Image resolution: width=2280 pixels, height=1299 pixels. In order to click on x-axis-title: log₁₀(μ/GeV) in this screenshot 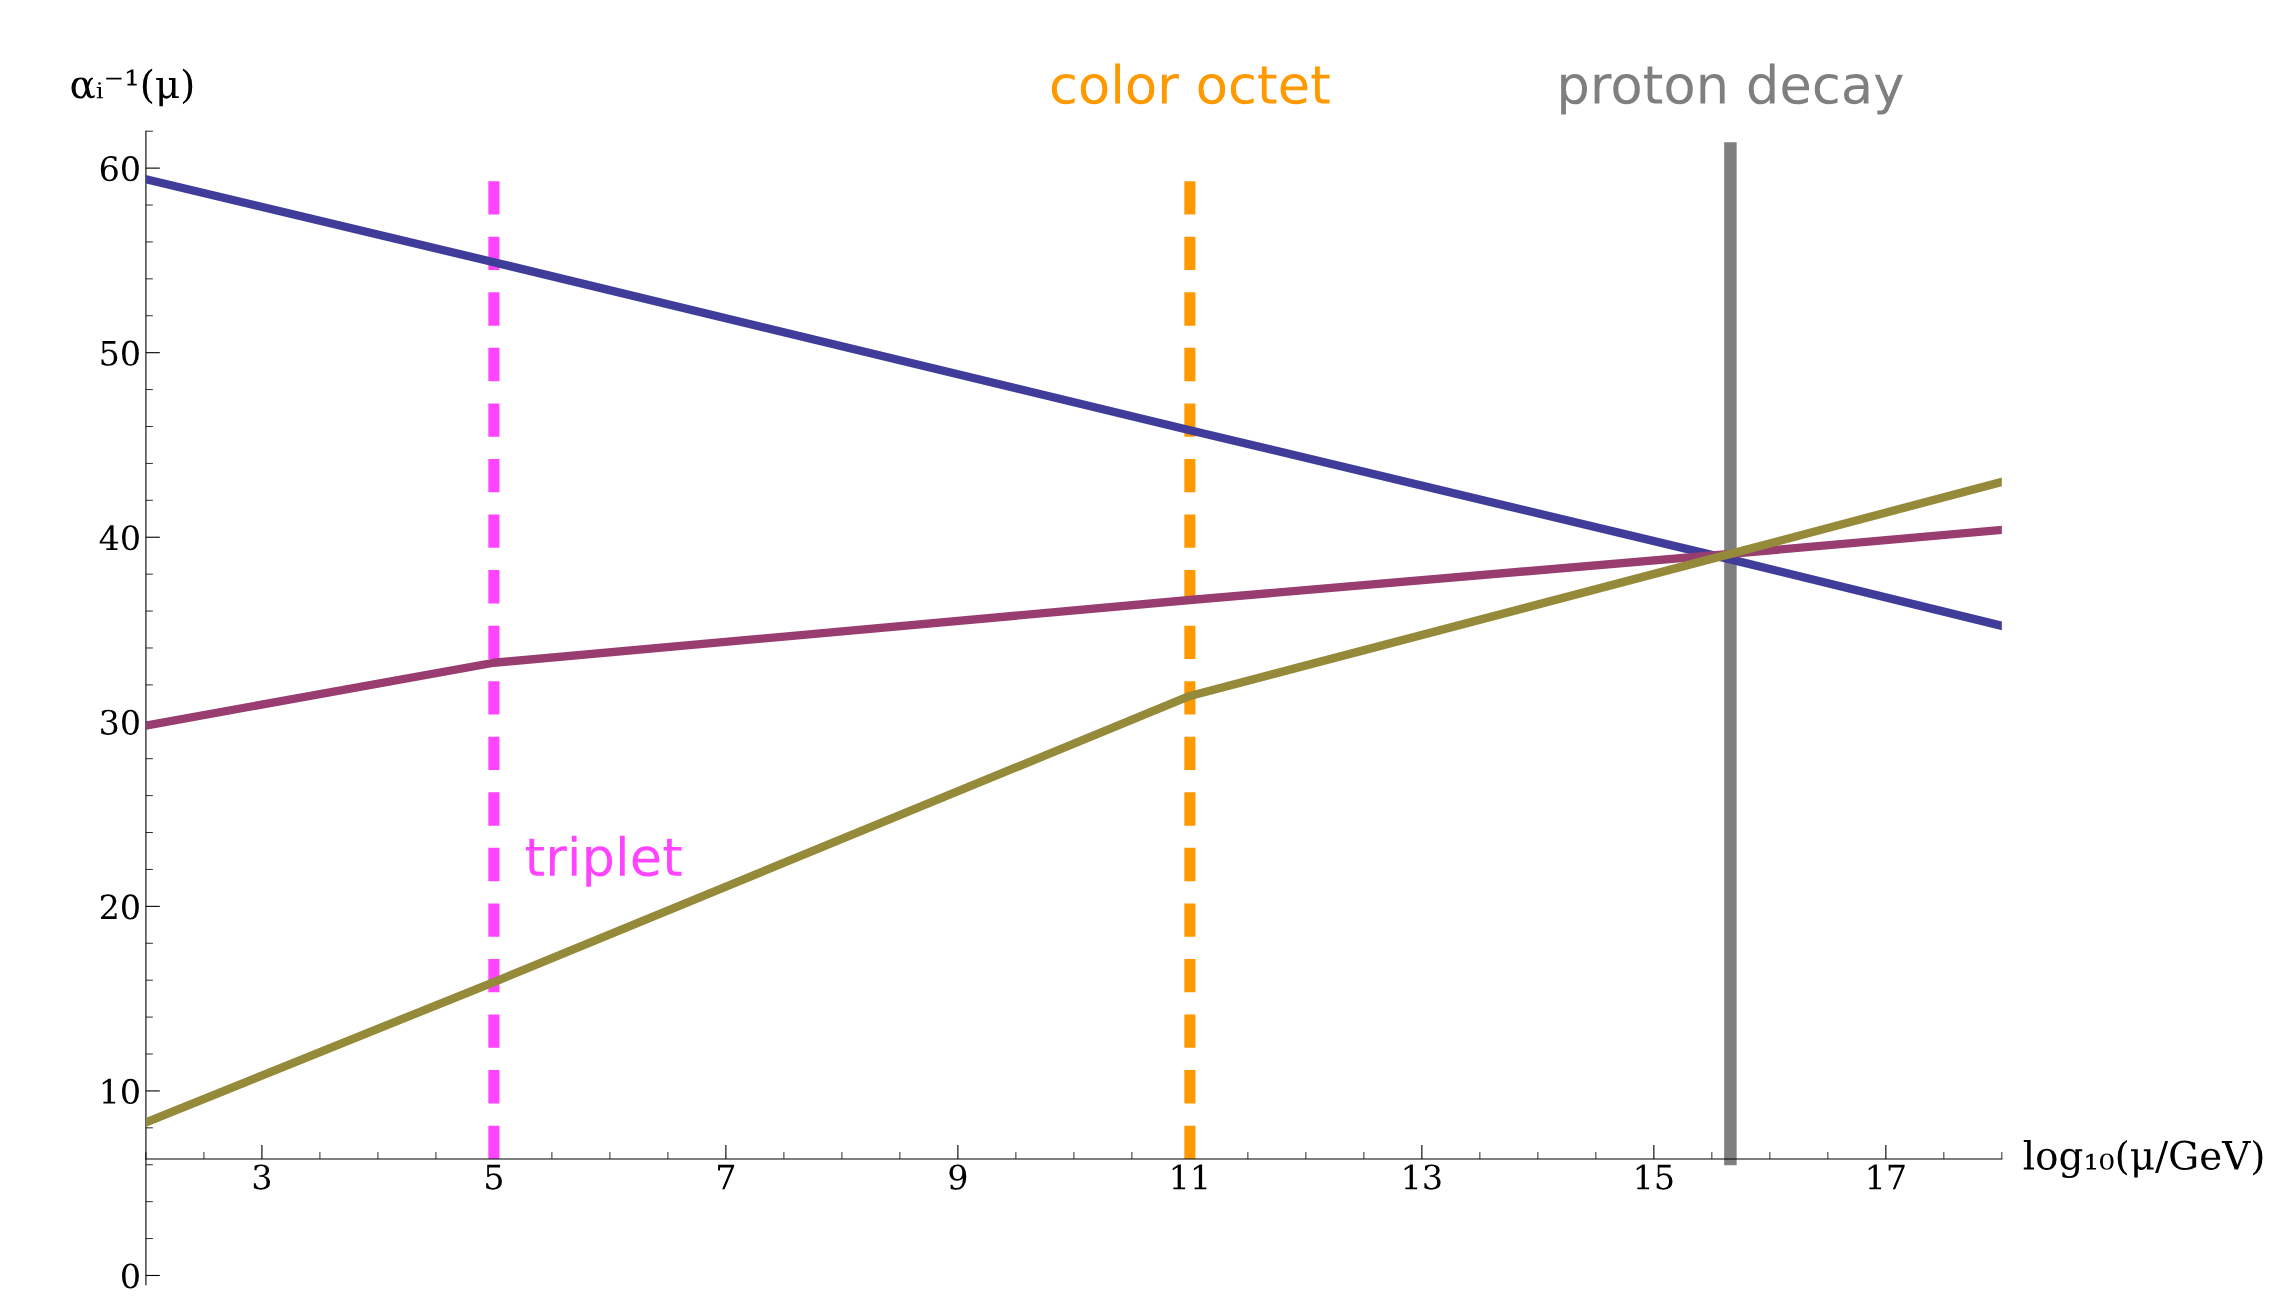, I will do `click(2143, 1159)`.